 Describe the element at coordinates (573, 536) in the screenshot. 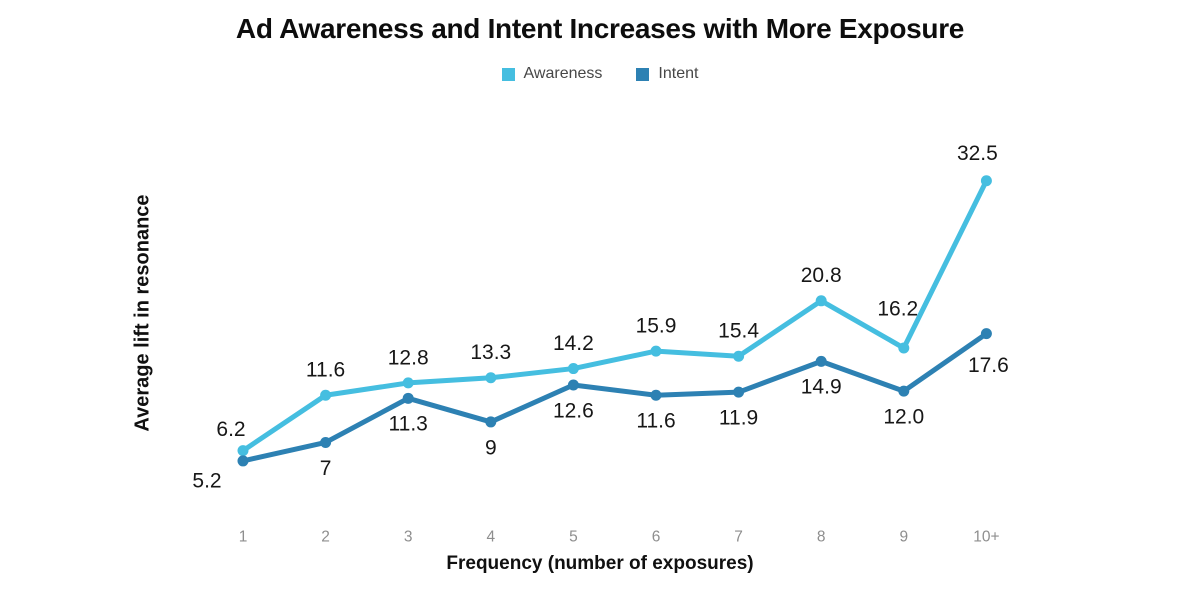

I see `x-tick-label: 5` at that location.